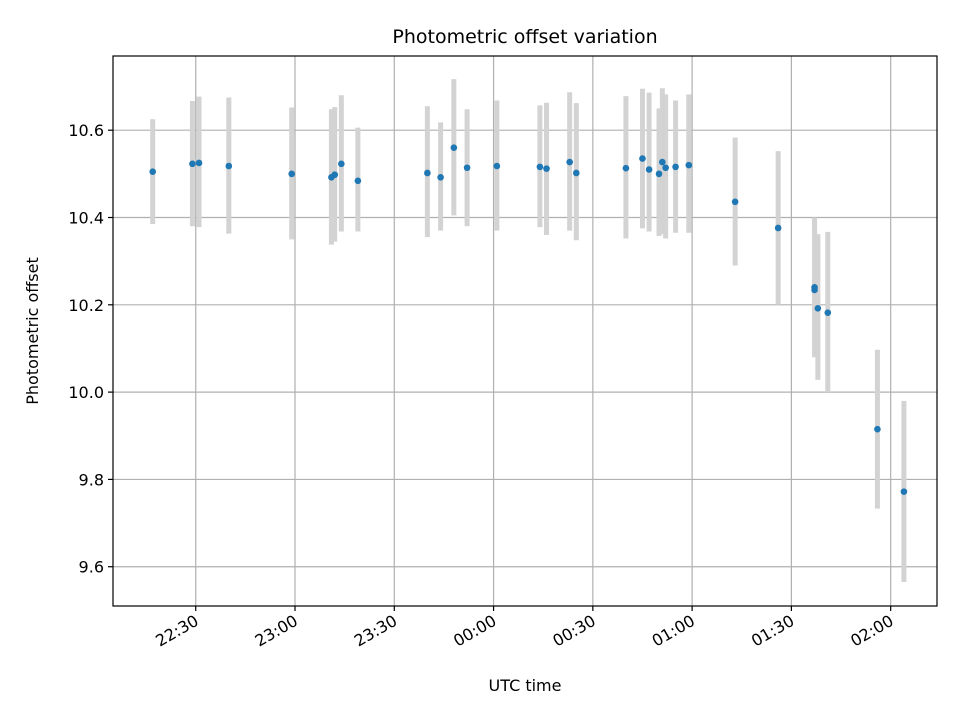 The width and height of the screenshot is (960, 720). Describe the element at coordinates (524, 37) in the screenshot. I see `chart-title: Photometric offset variation` at that location.